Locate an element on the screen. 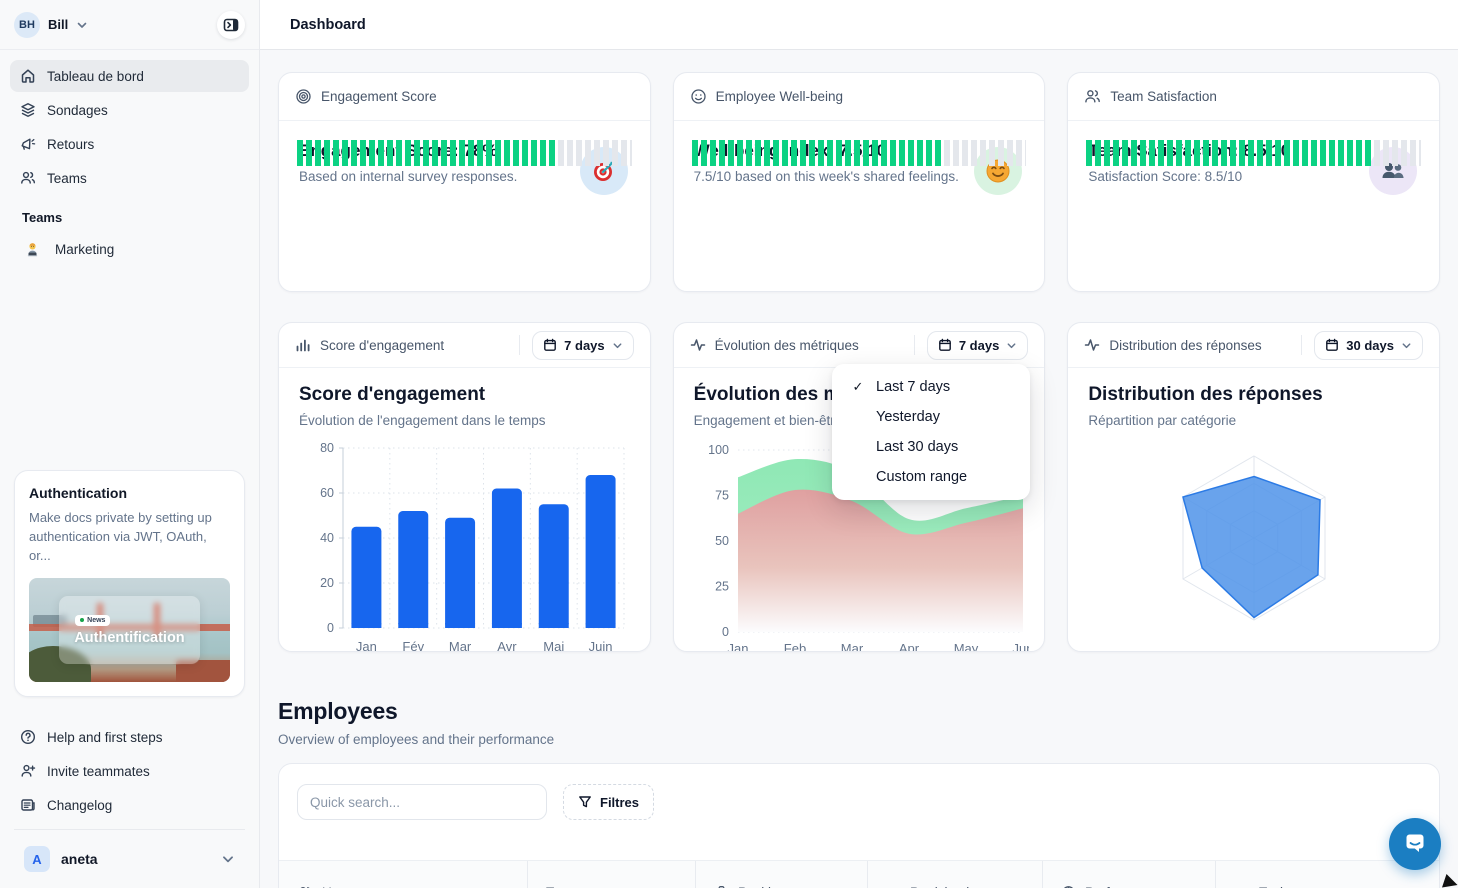 The image size is (1458, 888). sidebar-item-label: Retours is located at coordinates (71, 144).